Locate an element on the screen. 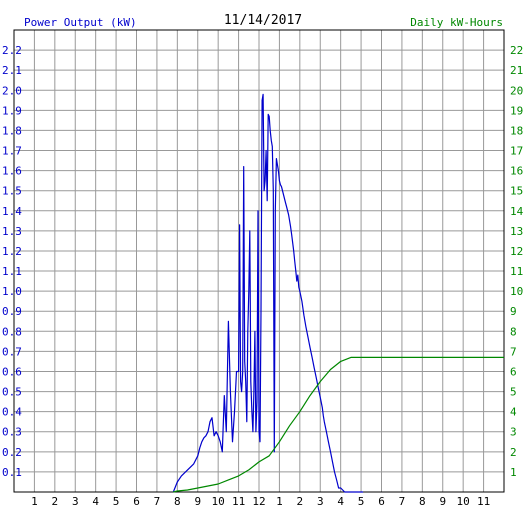 The height and width of the screenshot is (510, 527). left-tick-label: 1.4 is located at coordinates (12, 211).